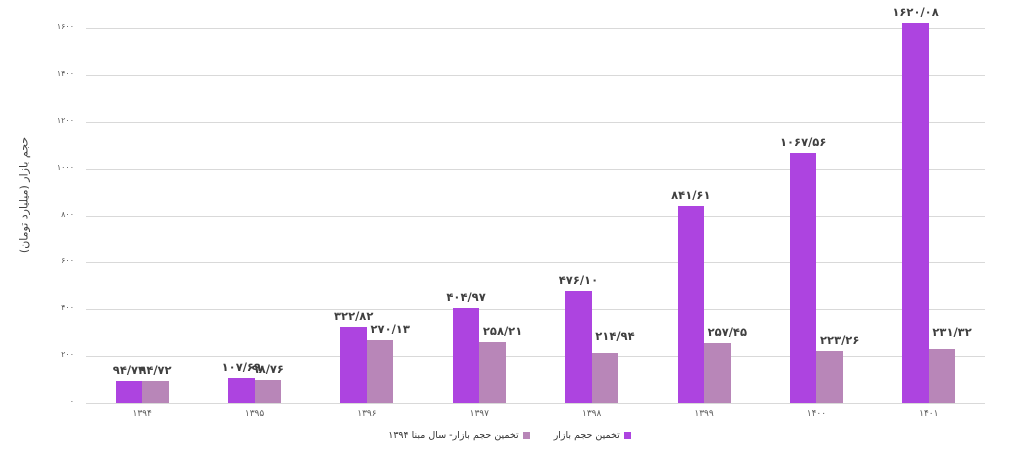 The image size is (1019, 460). I want to click on data-label: ۴۰۴/۹۷, so click(466, 297).